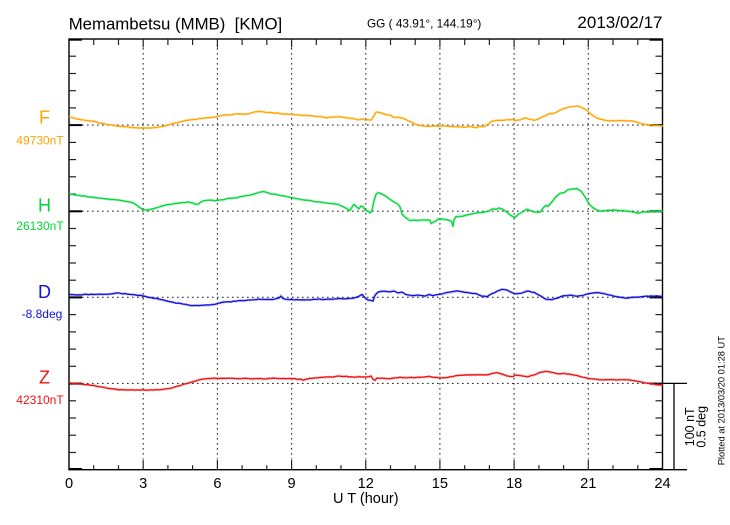  I want to click on svg-text: -8.8deg, so click(42, 314).